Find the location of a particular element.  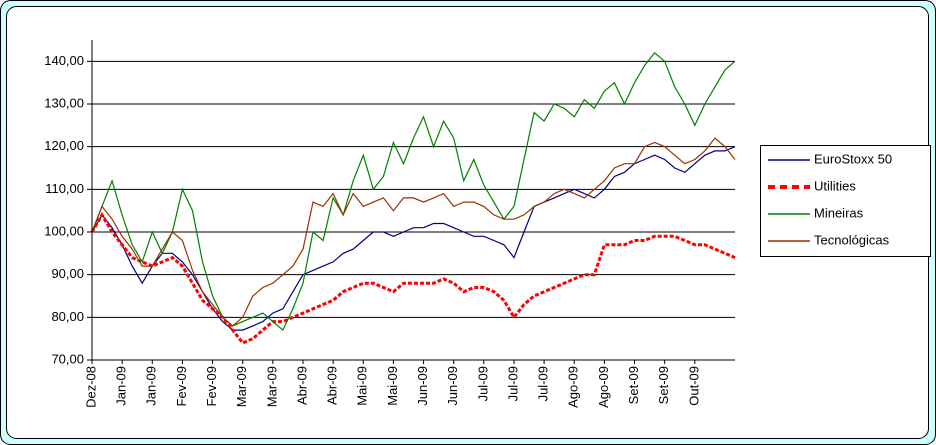

legend-label: EuroStoxx 50 is located at coordinates (853, 158).